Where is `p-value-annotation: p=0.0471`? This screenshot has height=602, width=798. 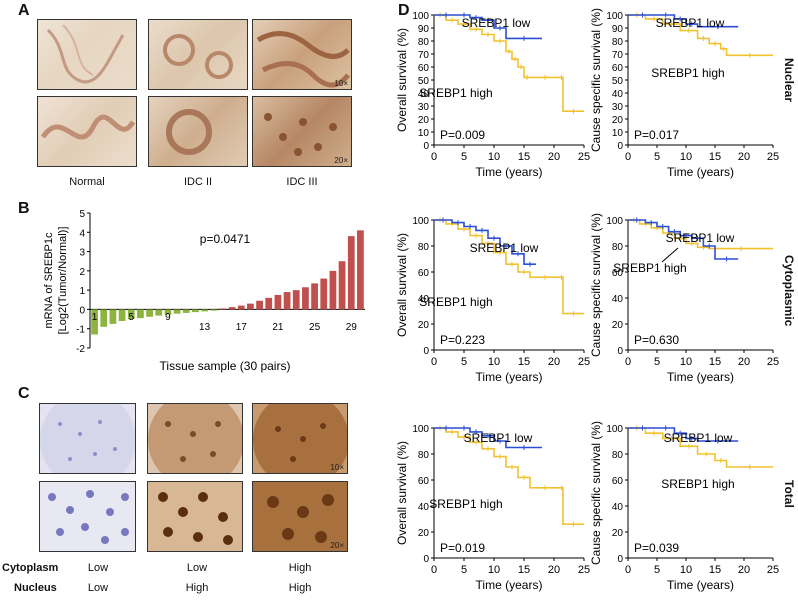
p-value-annotation: p=0.0471 is located at coordinates (225, 239).